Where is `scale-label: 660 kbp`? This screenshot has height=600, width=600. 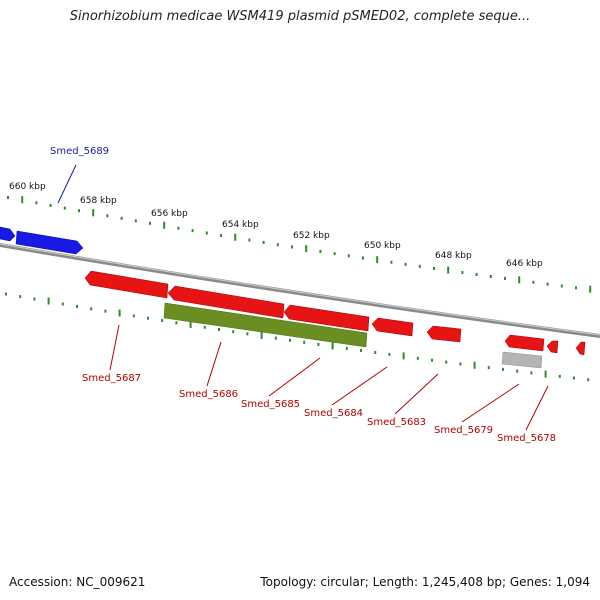
scale-label: 660 kbp is located at coordinates (27, 187).